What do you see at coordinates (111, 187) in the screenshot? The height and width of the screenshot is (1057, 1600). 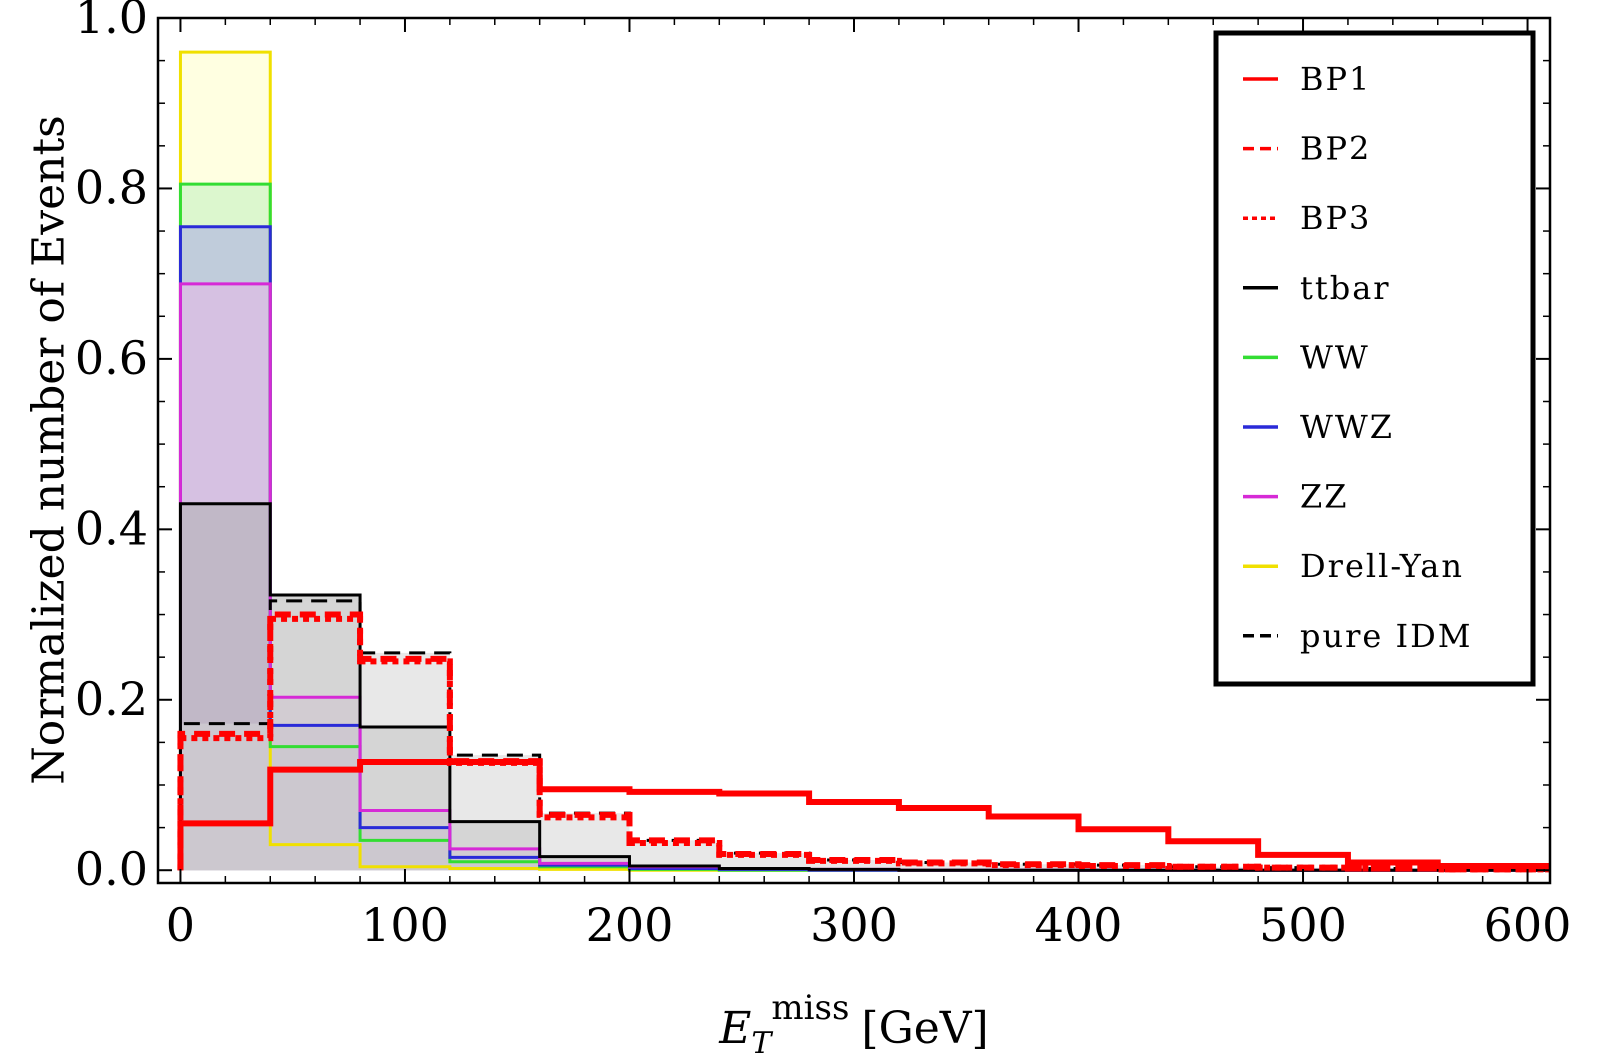 I see `y-tick-label: 0.8` at bounding box center [111, 187].